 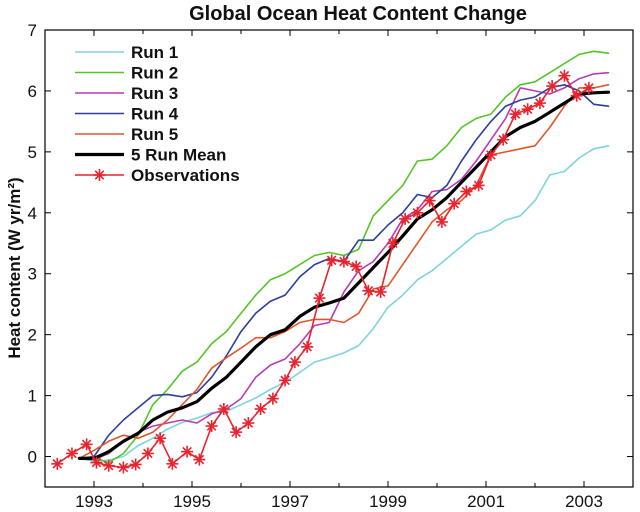 I want to click on y-tick-label: 0, so click(x=32, y=457).